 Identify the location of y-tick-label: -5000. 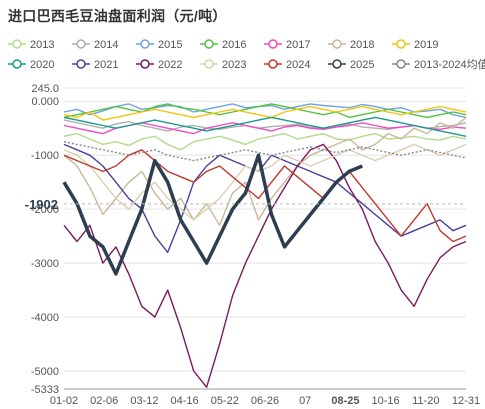
(45, 372).